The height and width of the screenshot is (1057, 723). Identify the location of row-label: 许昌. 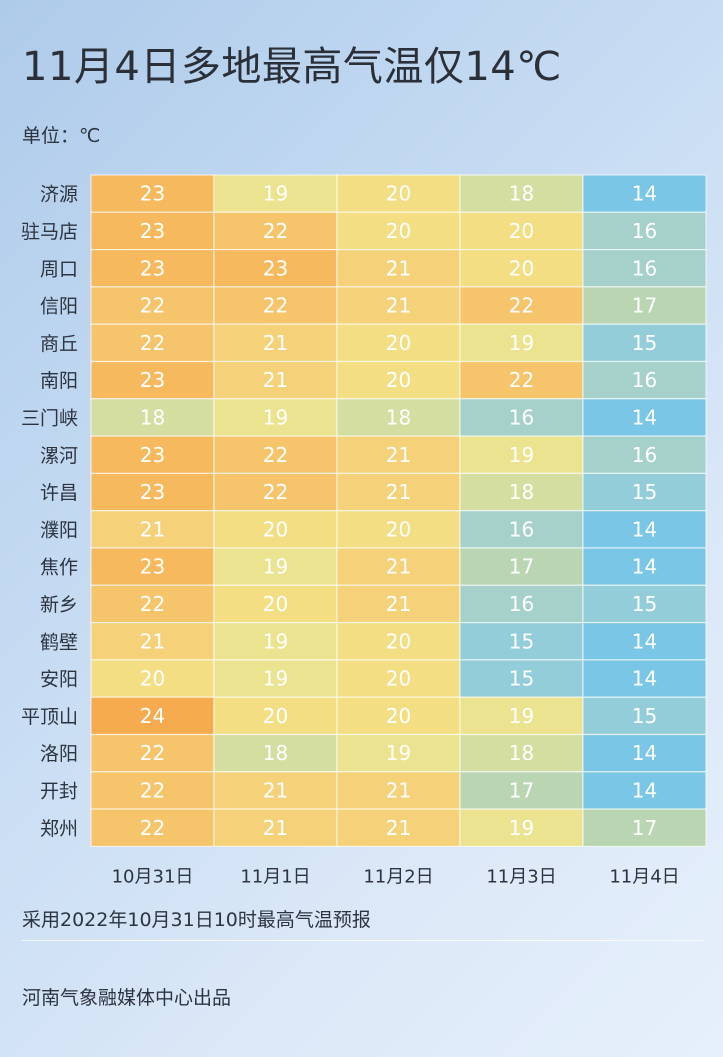
(59, 493).